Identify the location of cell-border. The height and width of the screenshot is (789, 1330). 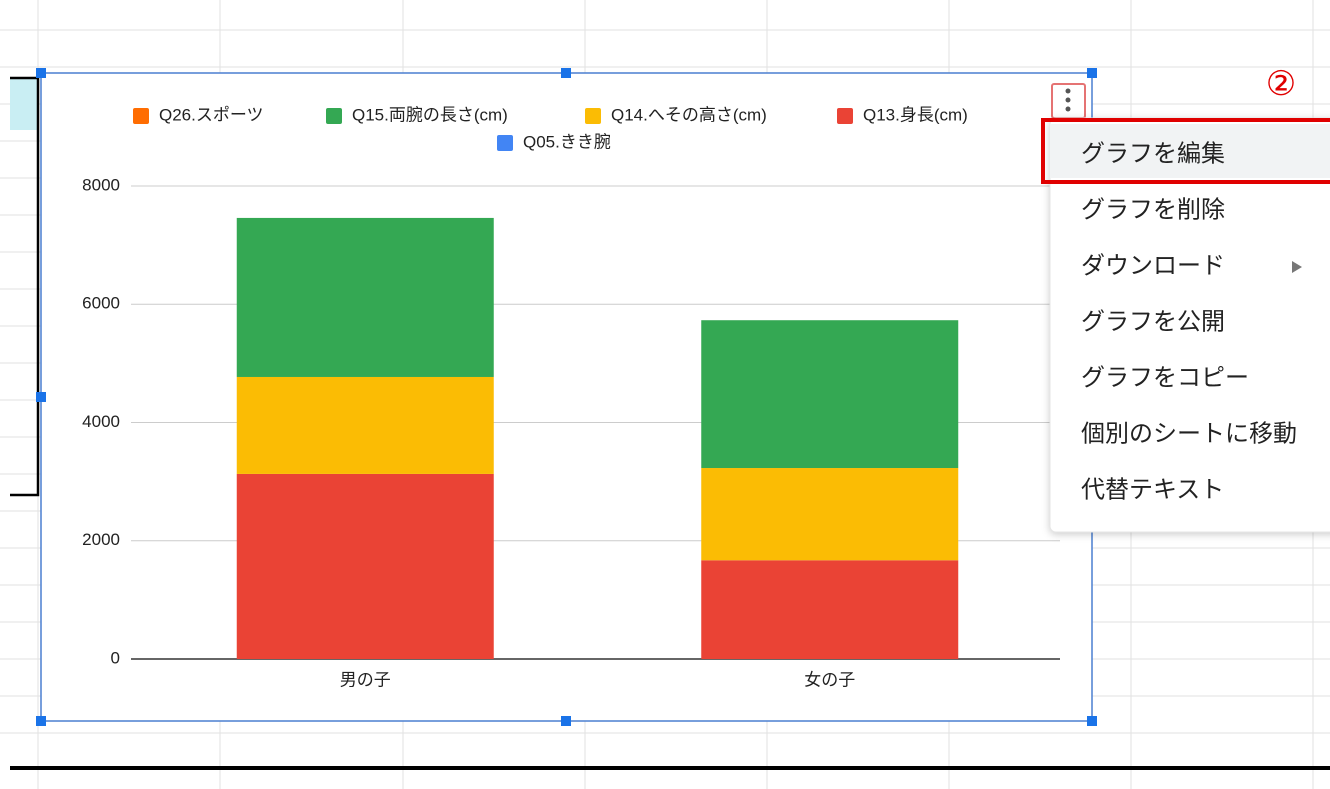
(25, 286).